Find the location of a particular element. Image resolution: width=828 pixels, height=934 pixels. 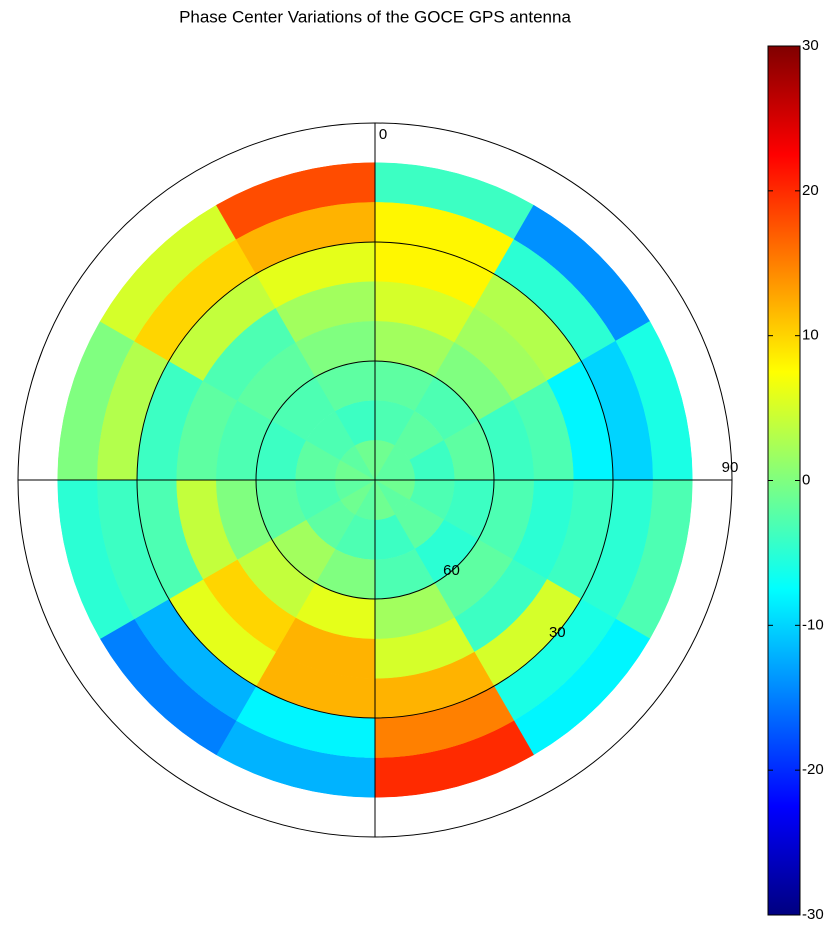

theta-tick-label: 0 is located at coordinates (383, 134).